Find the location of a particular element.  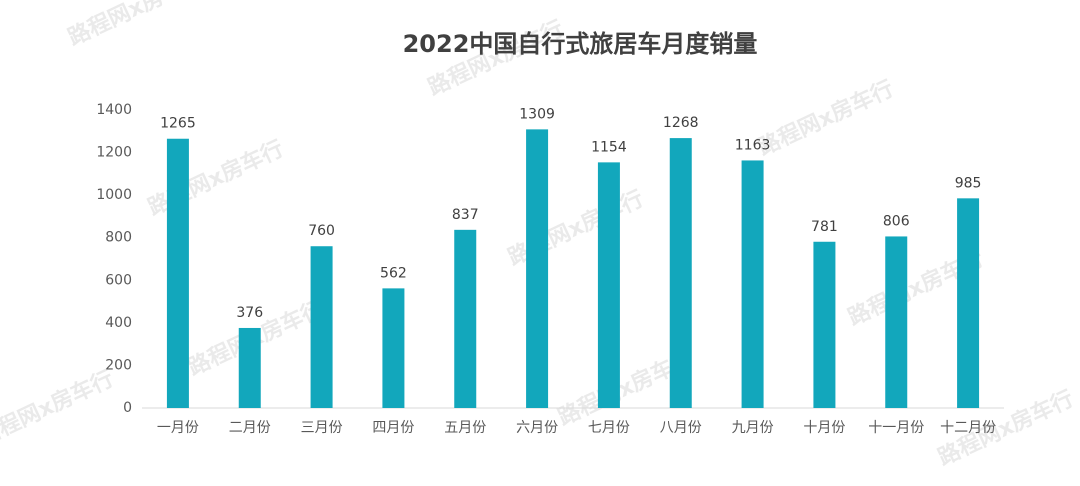

data-label: 1154 is located at coordinates (609, 147).